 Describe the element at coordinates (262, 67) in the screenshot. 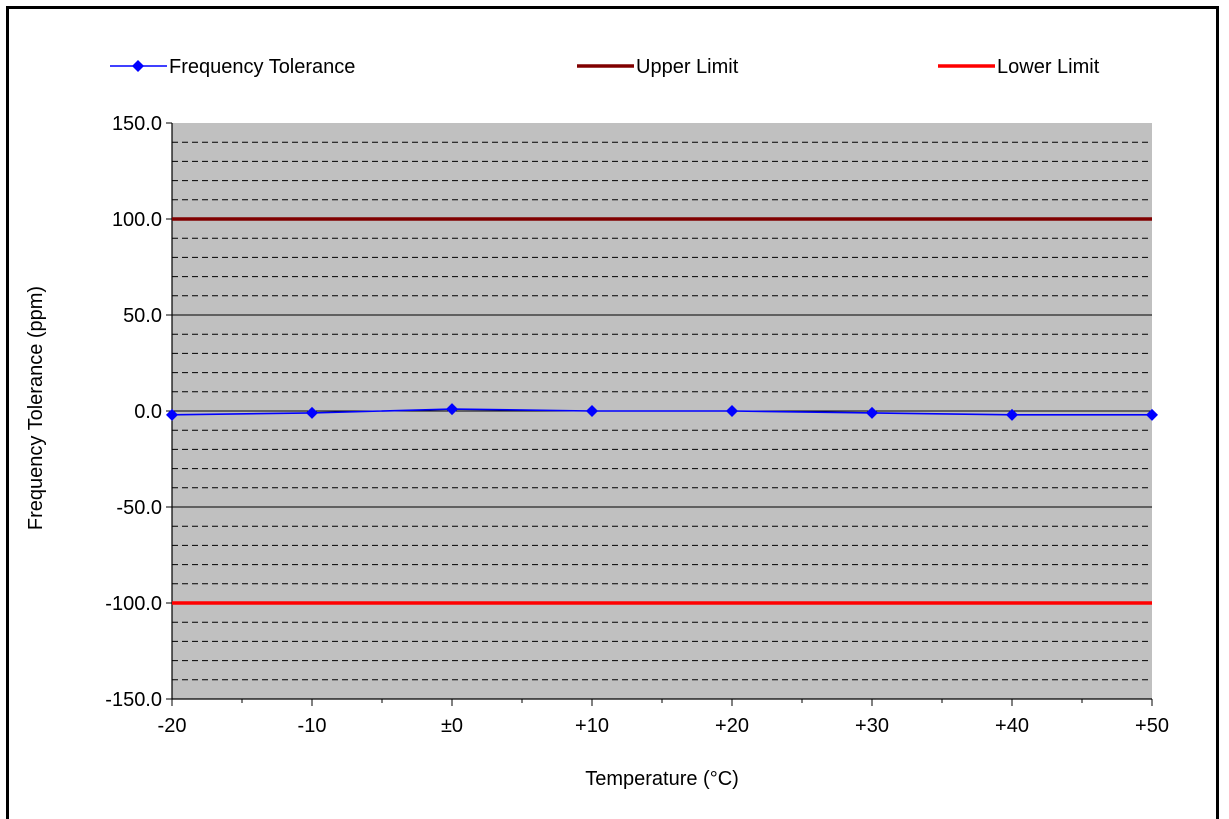

I see `legend-label-frequency-tolerance: Frequency Tolerance` at that location.